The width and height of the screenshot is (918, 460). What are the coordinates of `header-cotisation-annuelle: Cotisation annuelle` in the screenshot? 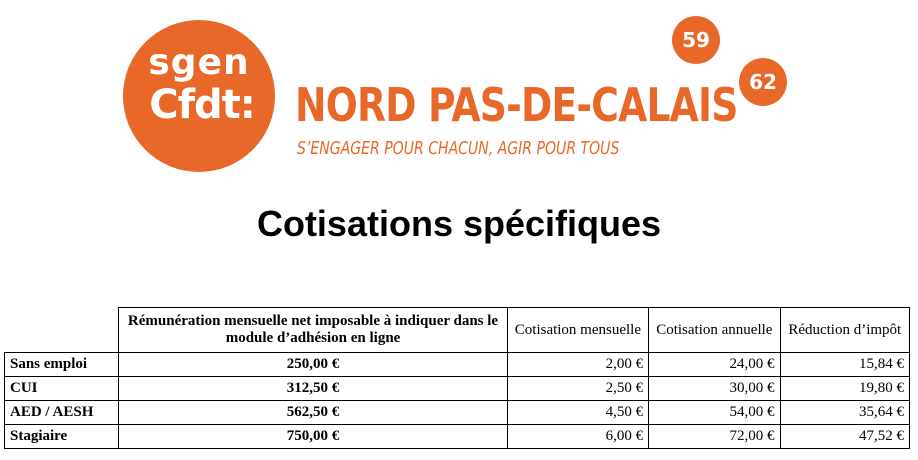 It's located at (714, 330).